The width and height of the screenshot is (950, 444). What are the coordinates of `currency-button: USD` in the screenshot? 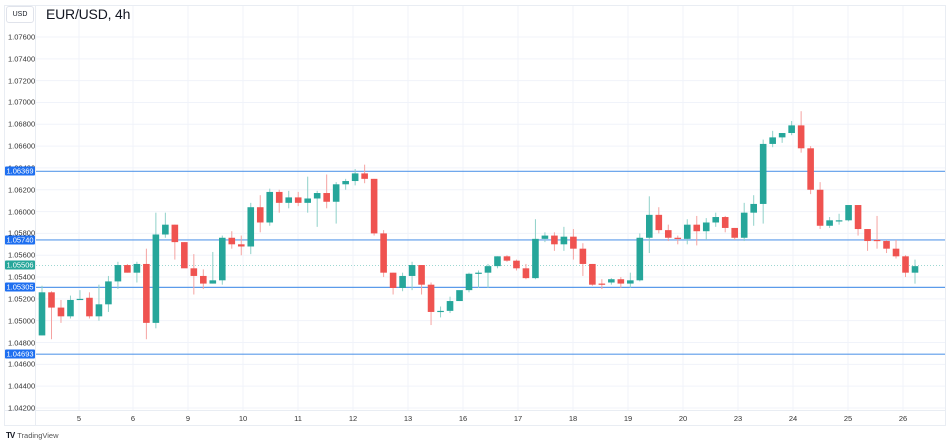 It's located at (20, 14).